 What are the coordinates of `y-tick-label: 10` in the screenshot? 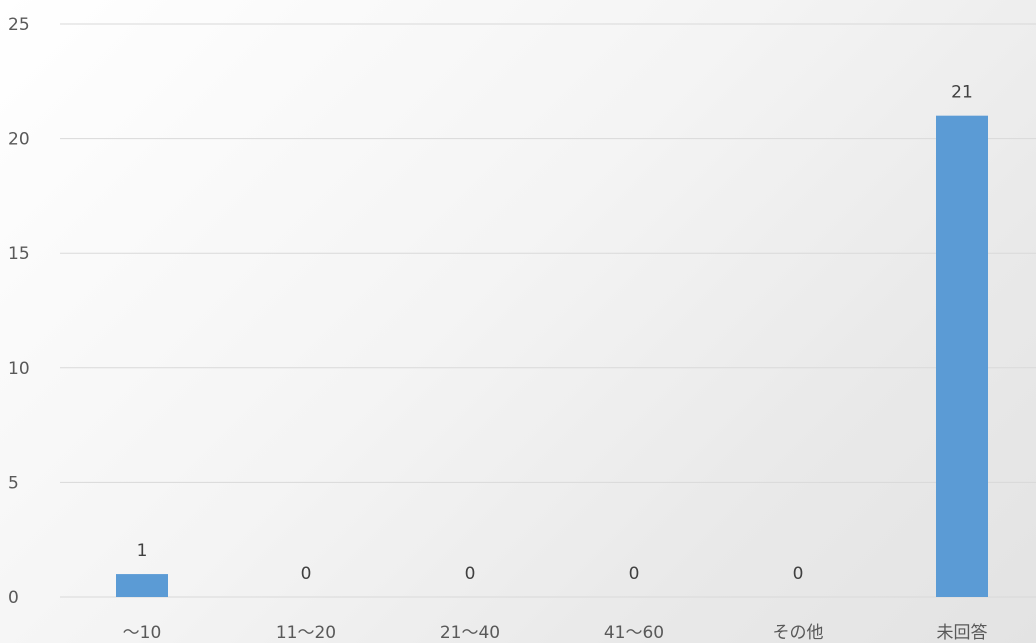 It's located at (19, 369).